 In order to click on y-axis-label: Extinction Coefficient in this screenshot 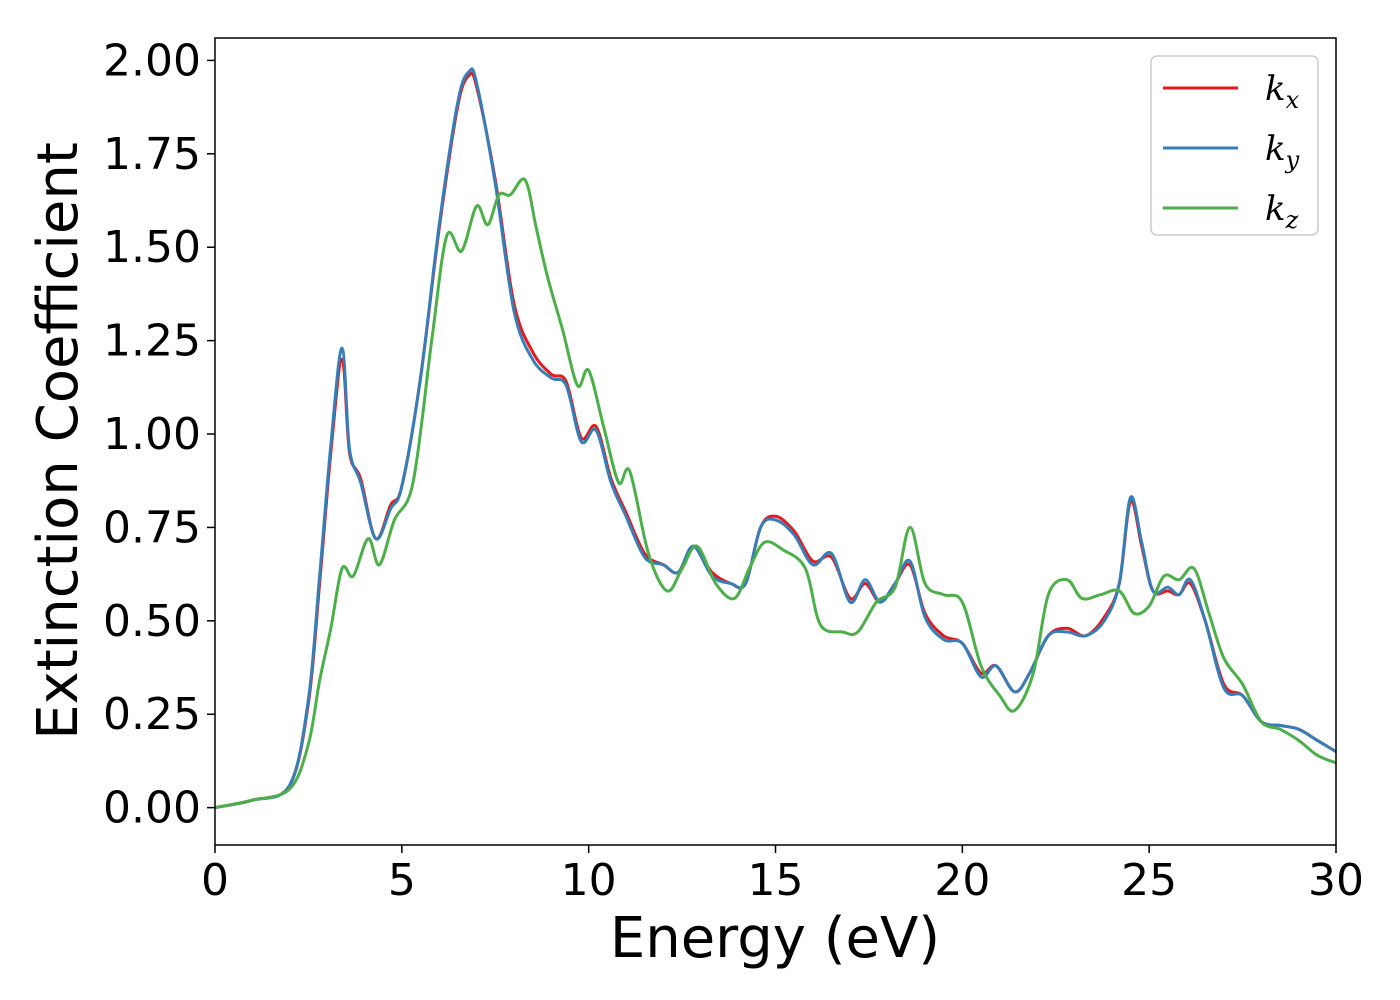, I will do `click(58, 441)`.